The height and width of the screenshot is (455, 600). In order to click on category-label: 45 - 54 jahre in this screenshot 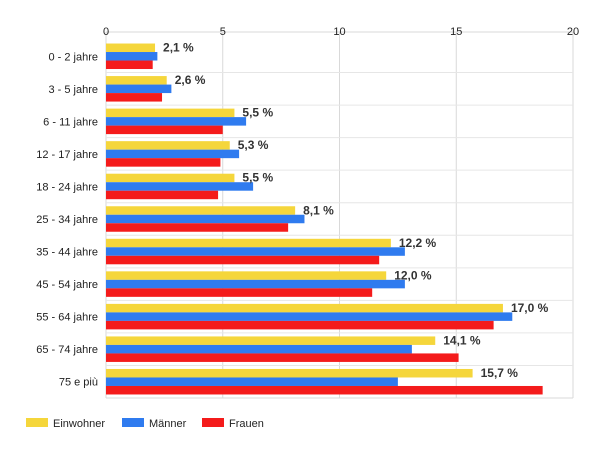, I will do `click(67, 285)`.